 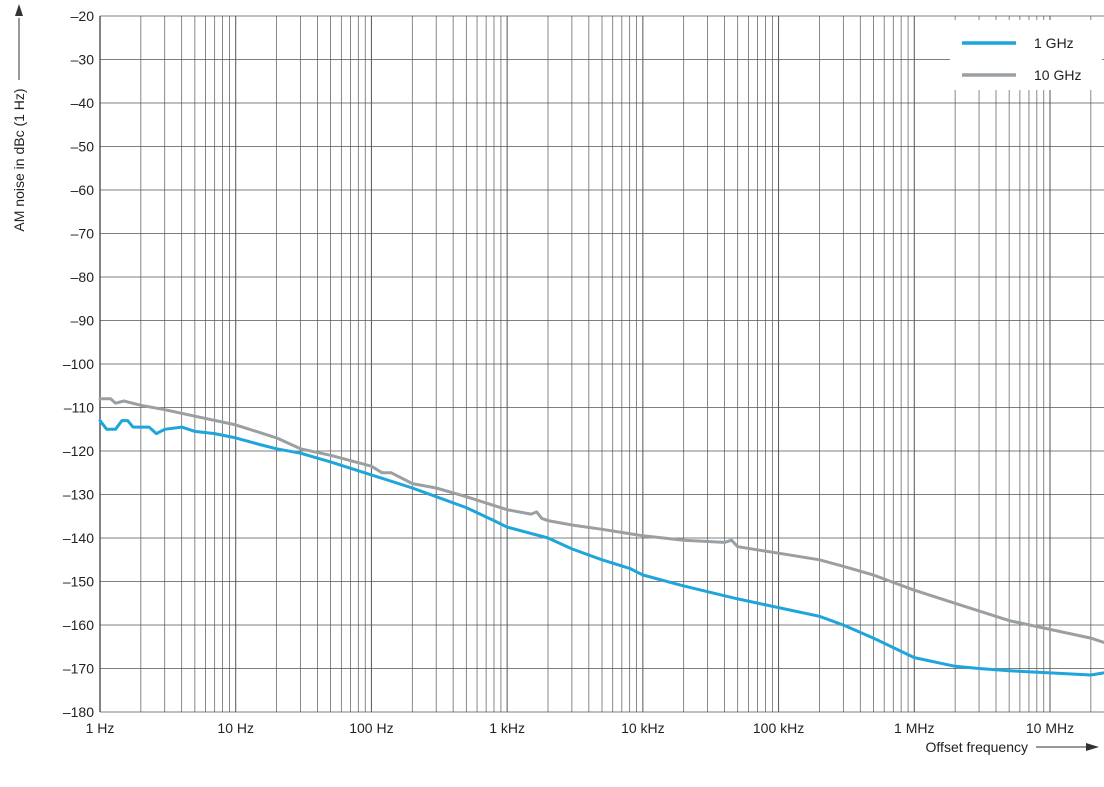 I want to click on y-tick-label: –100, so click(x=78, y=364).